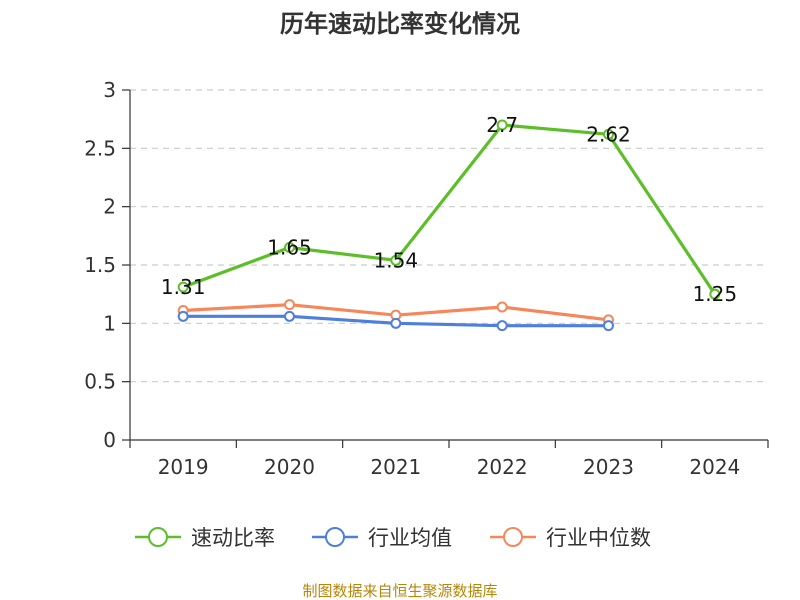 This screenshot has width=800, height=600. I want to click on y-tick-label: 0, so click(109, 440).